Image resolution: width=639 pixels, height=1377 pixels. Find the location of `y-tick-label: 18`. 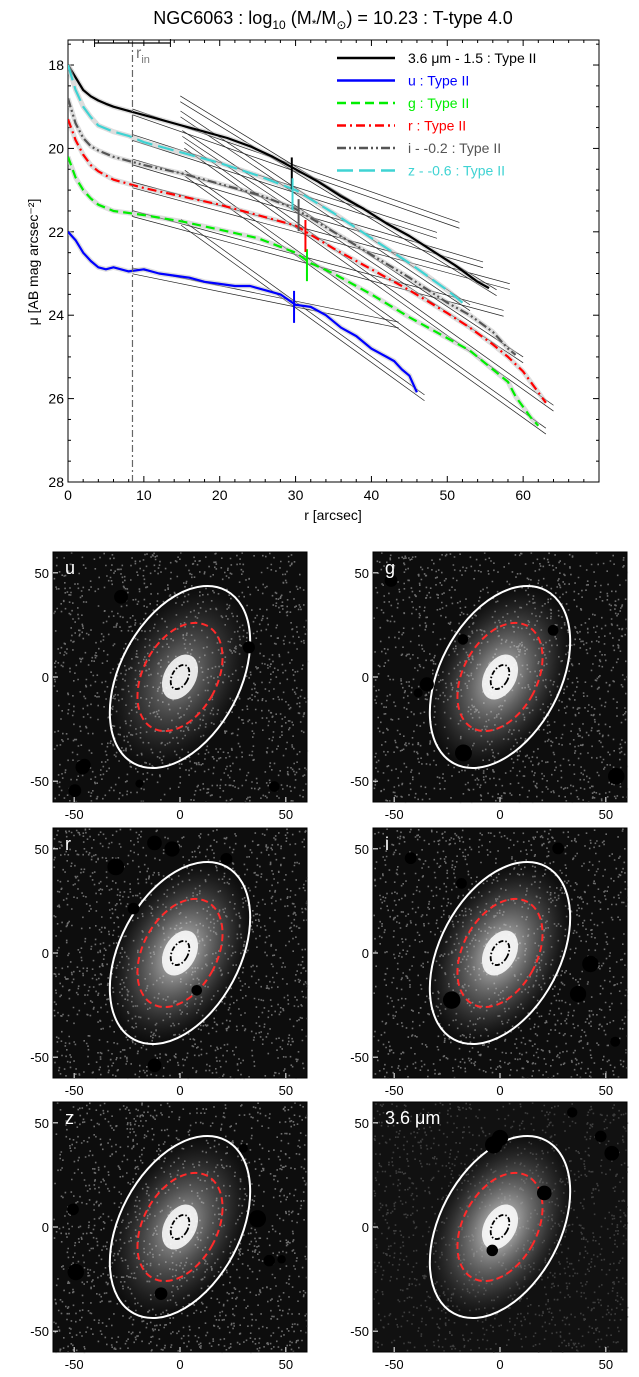

y-tick-label: 18 is located at coordinates (56, 65).